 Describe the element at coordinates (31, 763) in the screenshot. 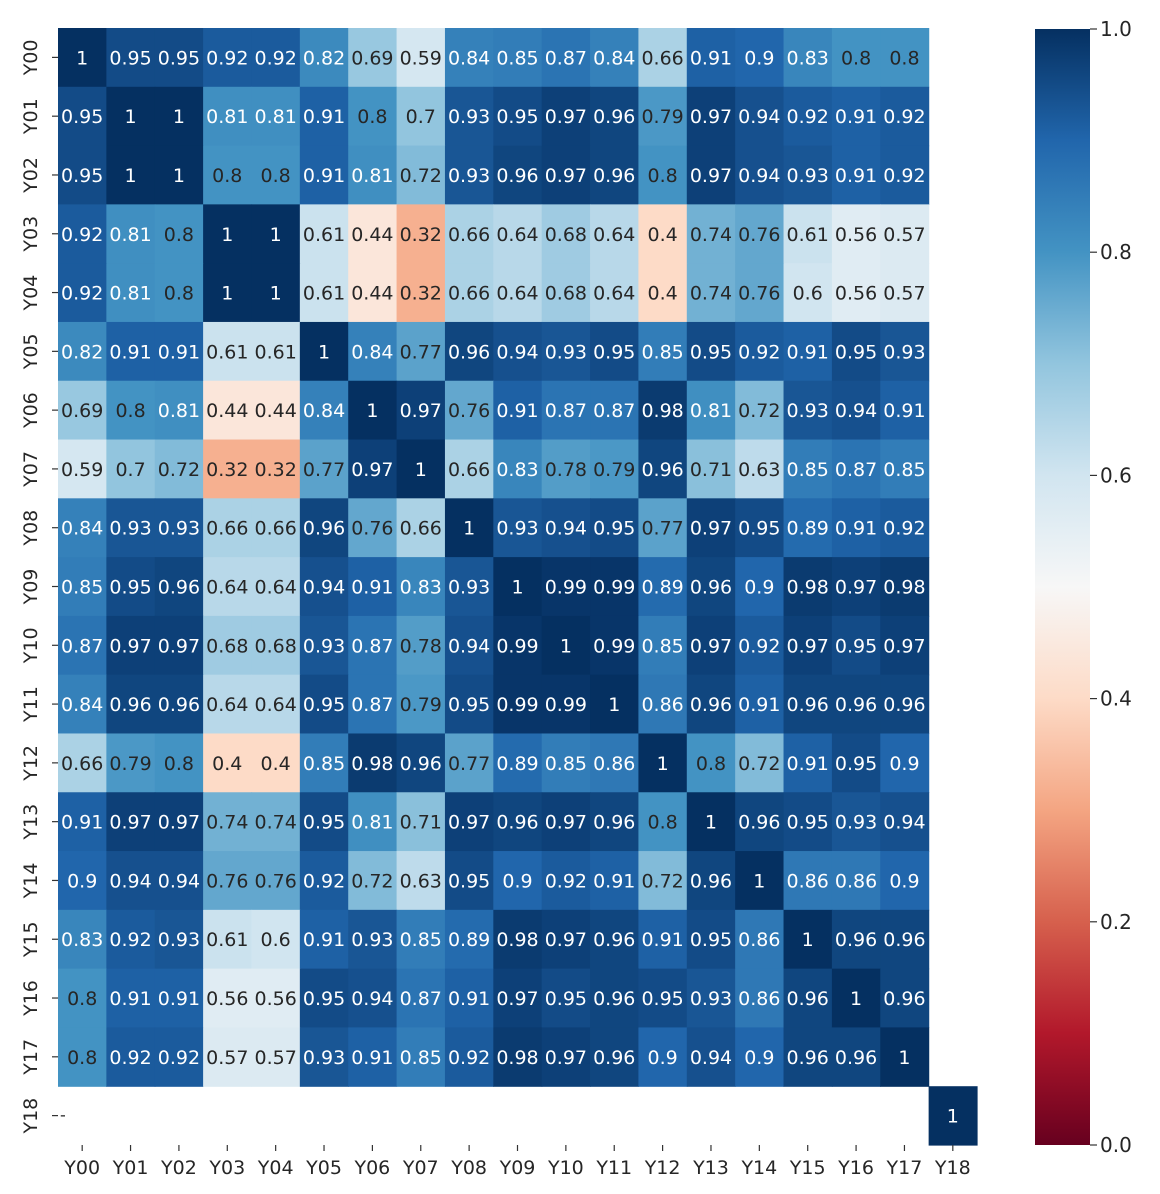

I see `y-tick-label: Y12` at that location.